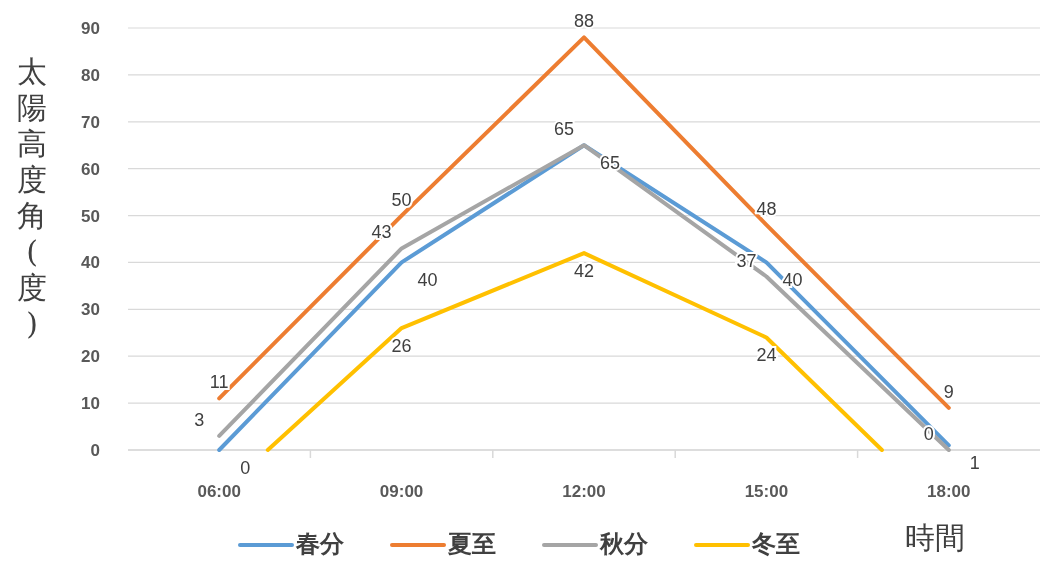 The height and width of the screenshot is (563, 1041). Describe the element at coordinates (766, 355) in the screenshot. I see `data-label: 24` at that location.